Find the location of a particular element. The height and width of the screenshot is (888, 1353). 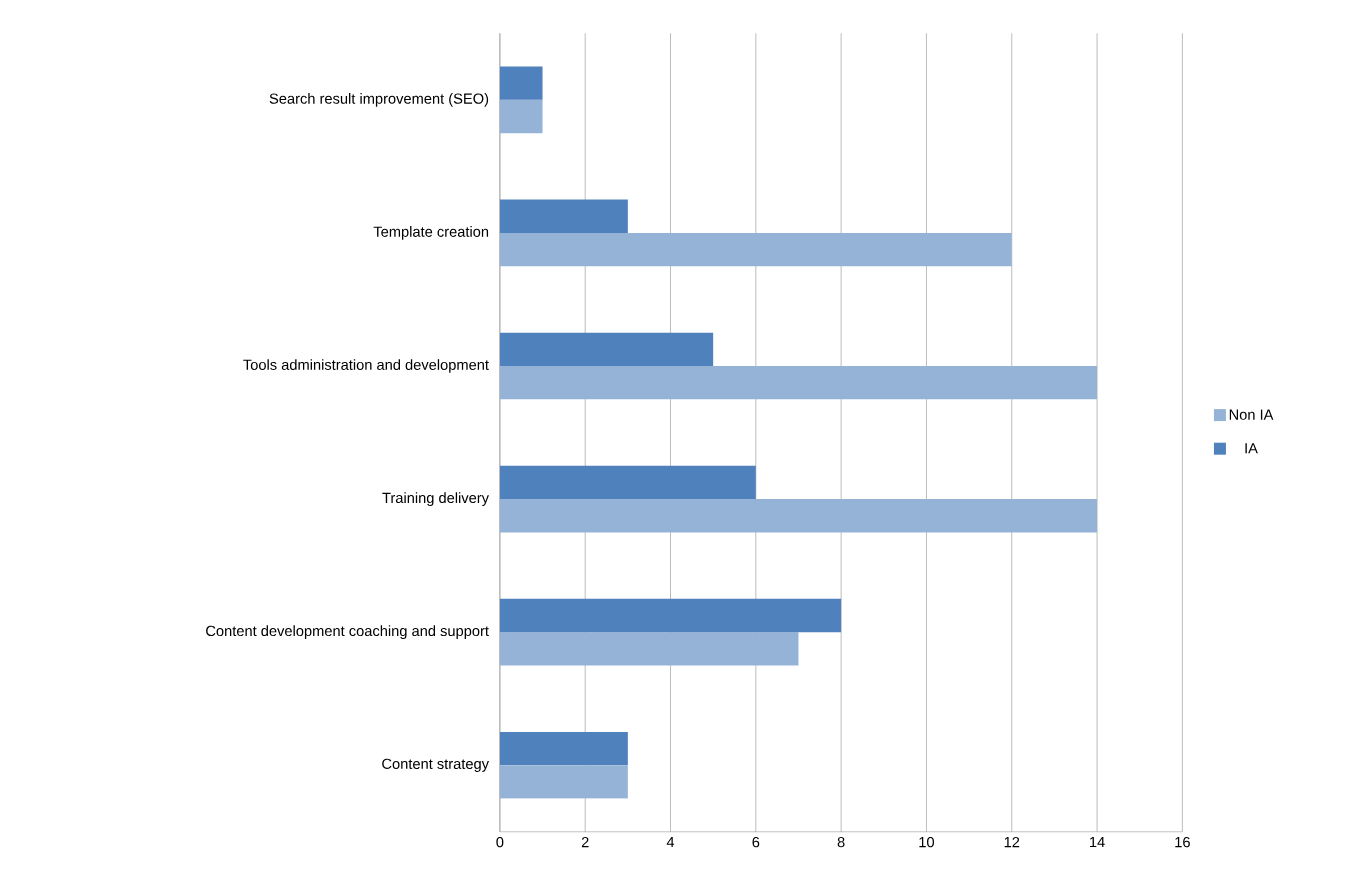

x-tick-label: 4 is located at coordinates (670, 842).